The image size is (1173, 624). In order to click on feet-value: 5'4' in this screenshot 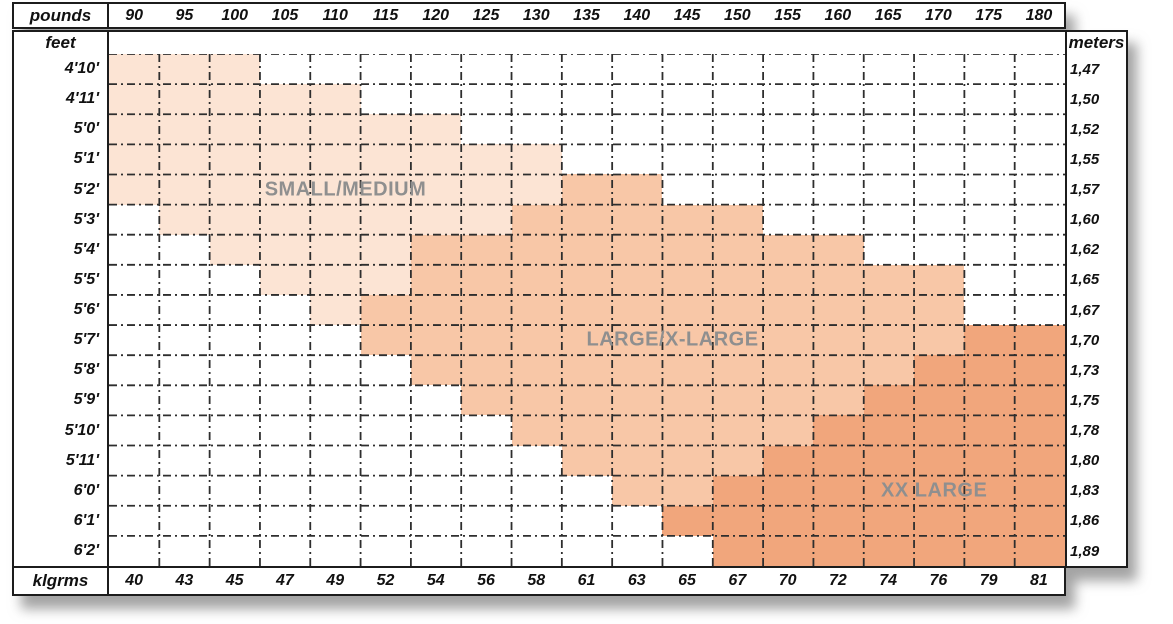, I will do `click(86, 249)`.